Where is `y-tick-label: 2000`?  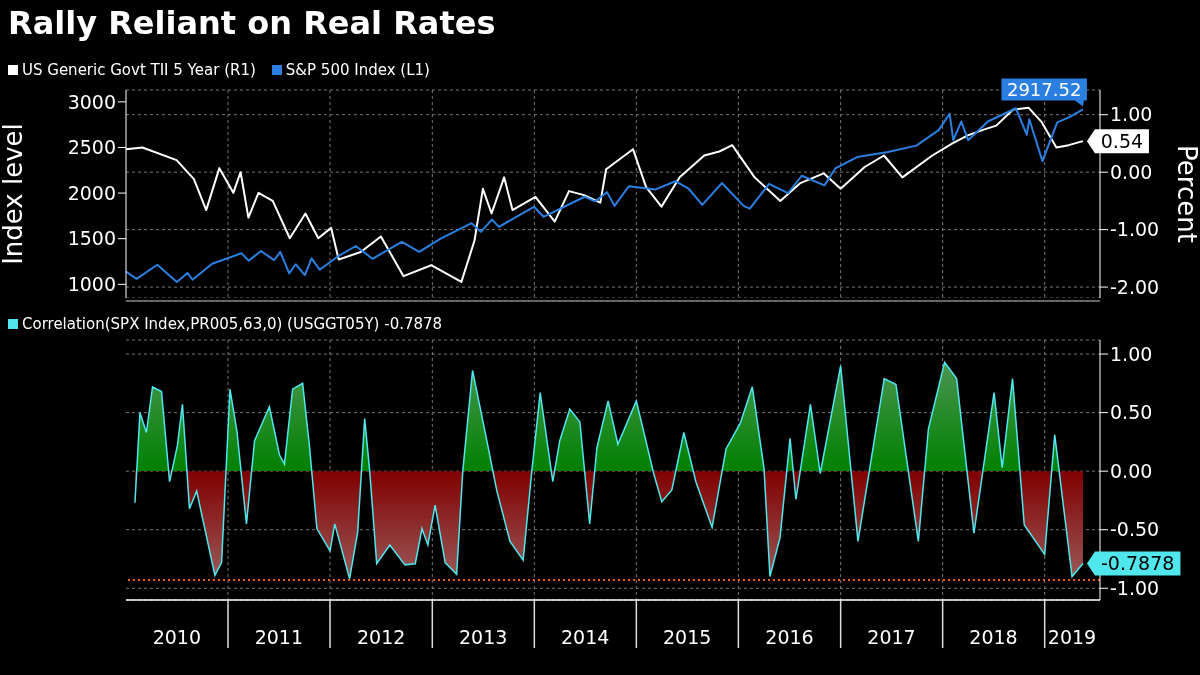
y-tick-label: 2000 is located at coordinates (91, 192).